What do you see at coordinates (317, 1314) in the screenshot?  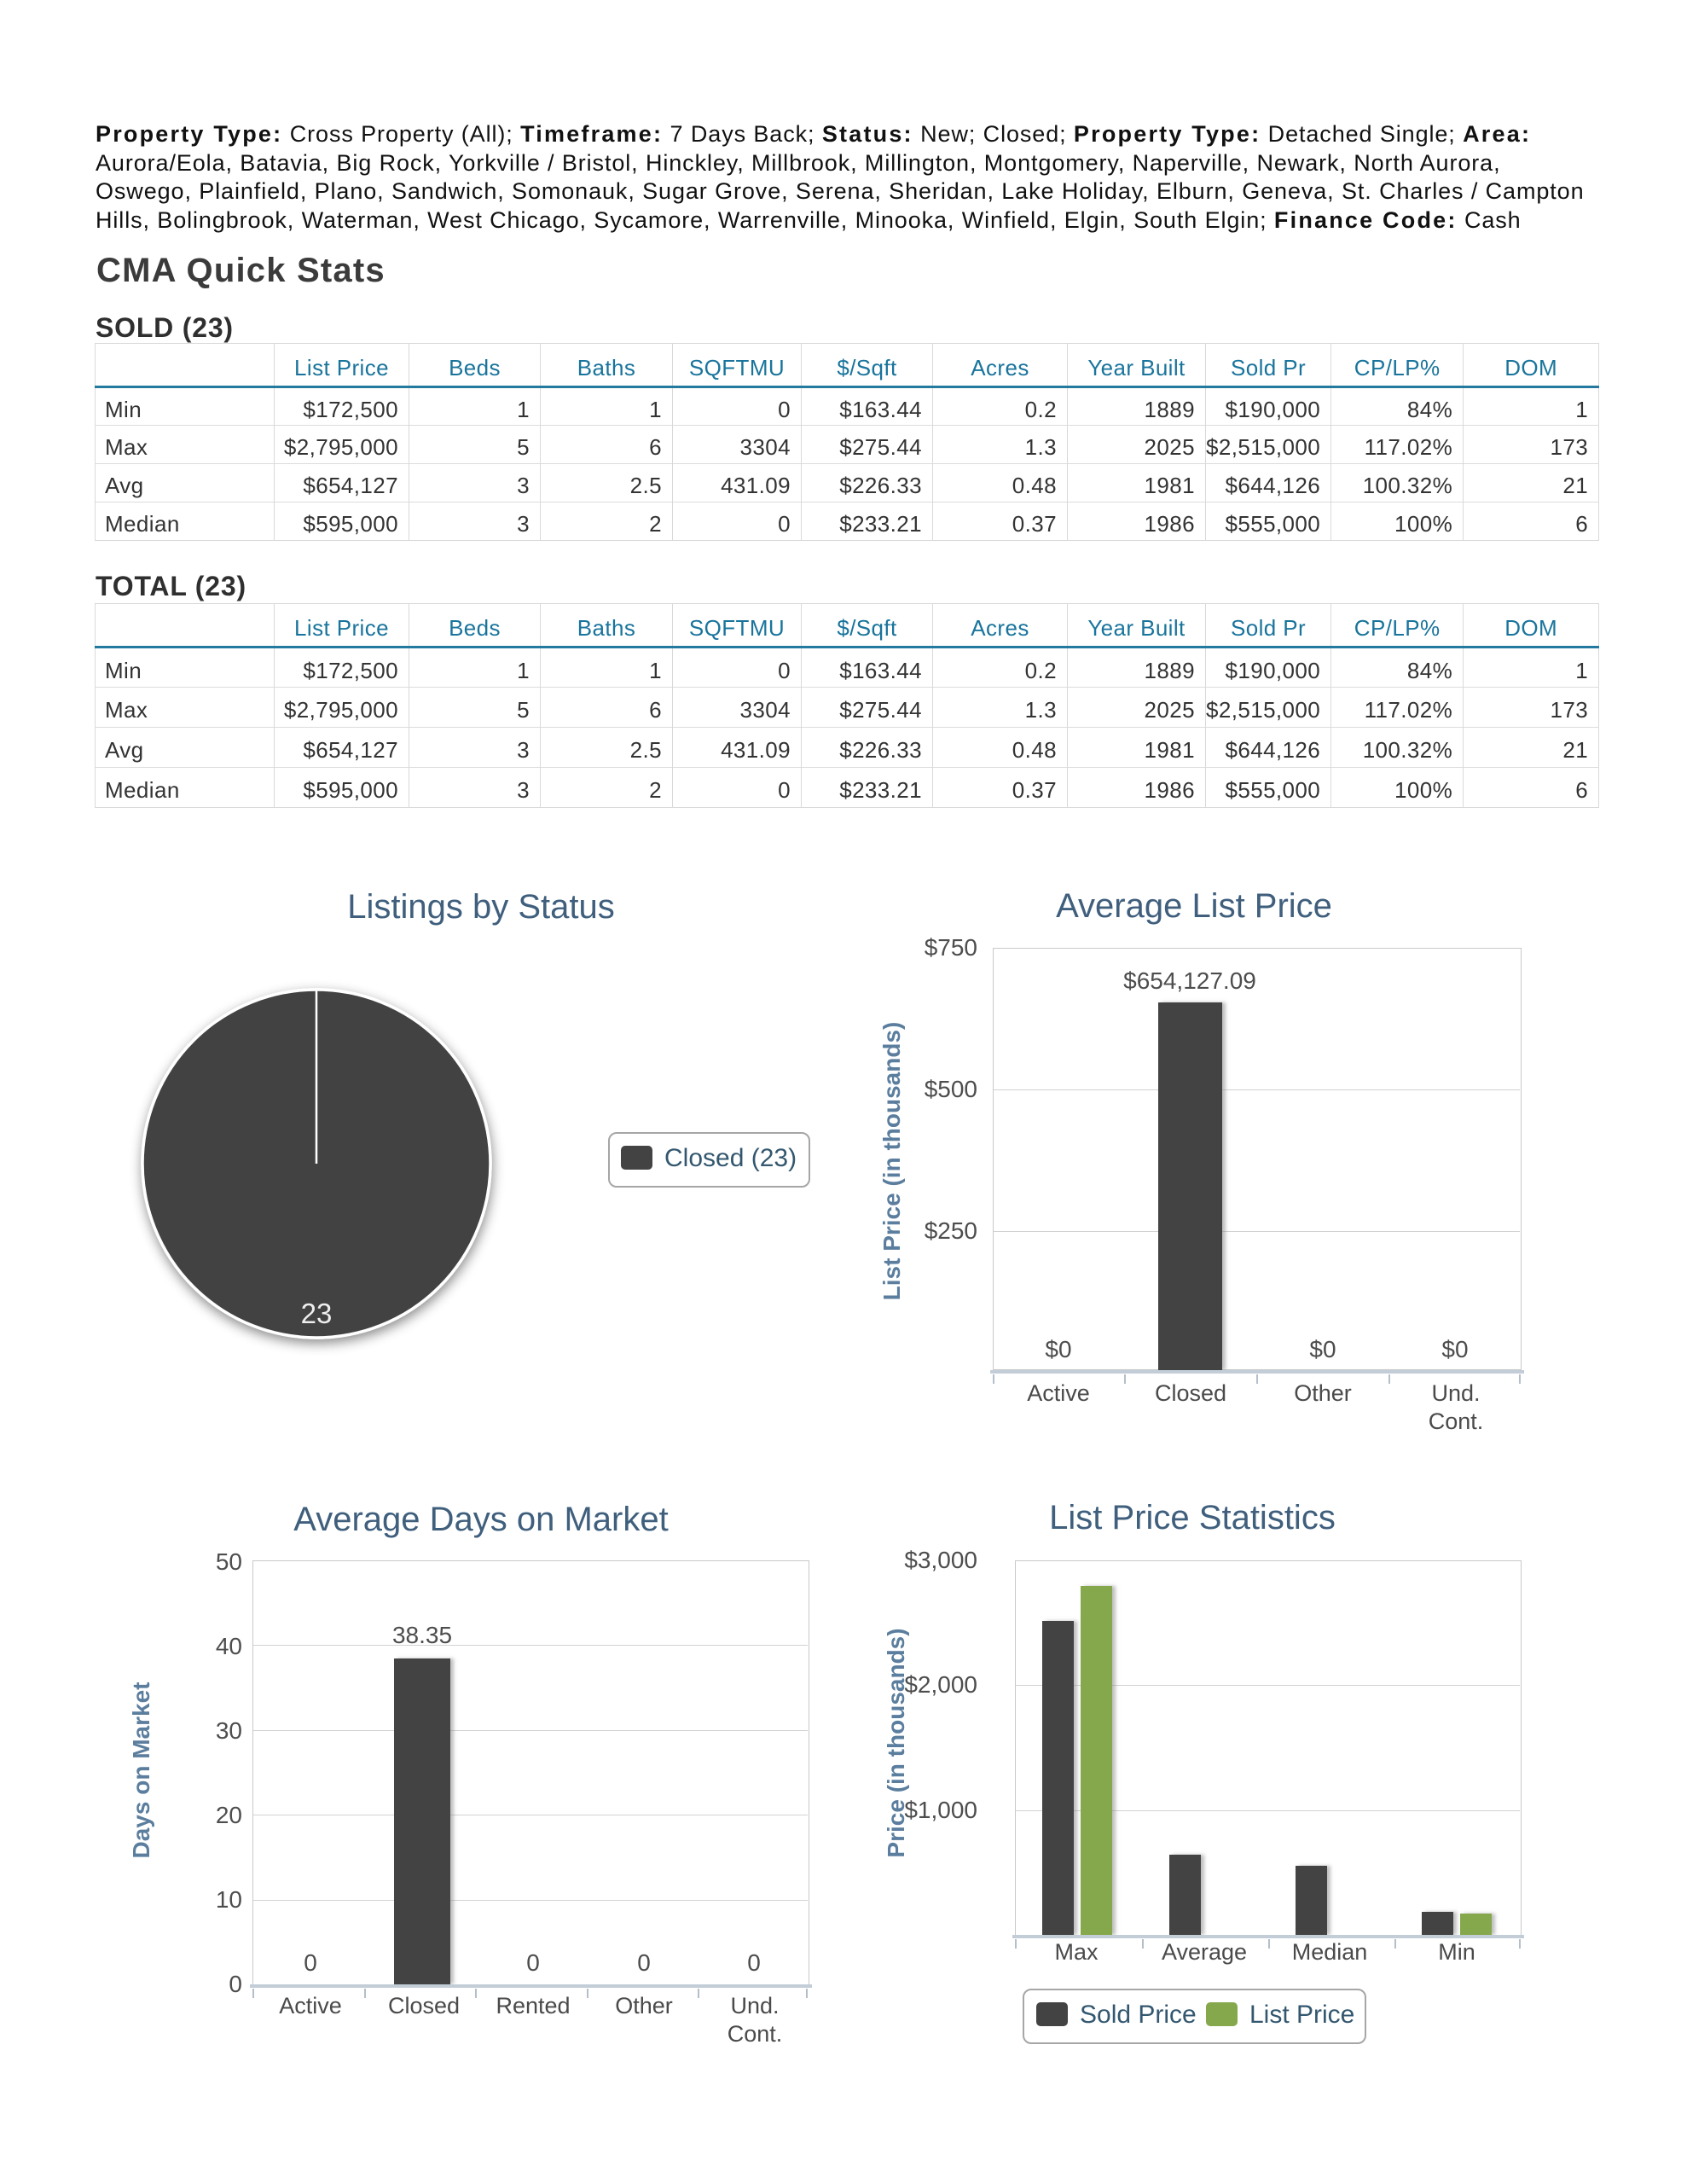 I see `svg-text: 23` at bounding box center [317, 1314].